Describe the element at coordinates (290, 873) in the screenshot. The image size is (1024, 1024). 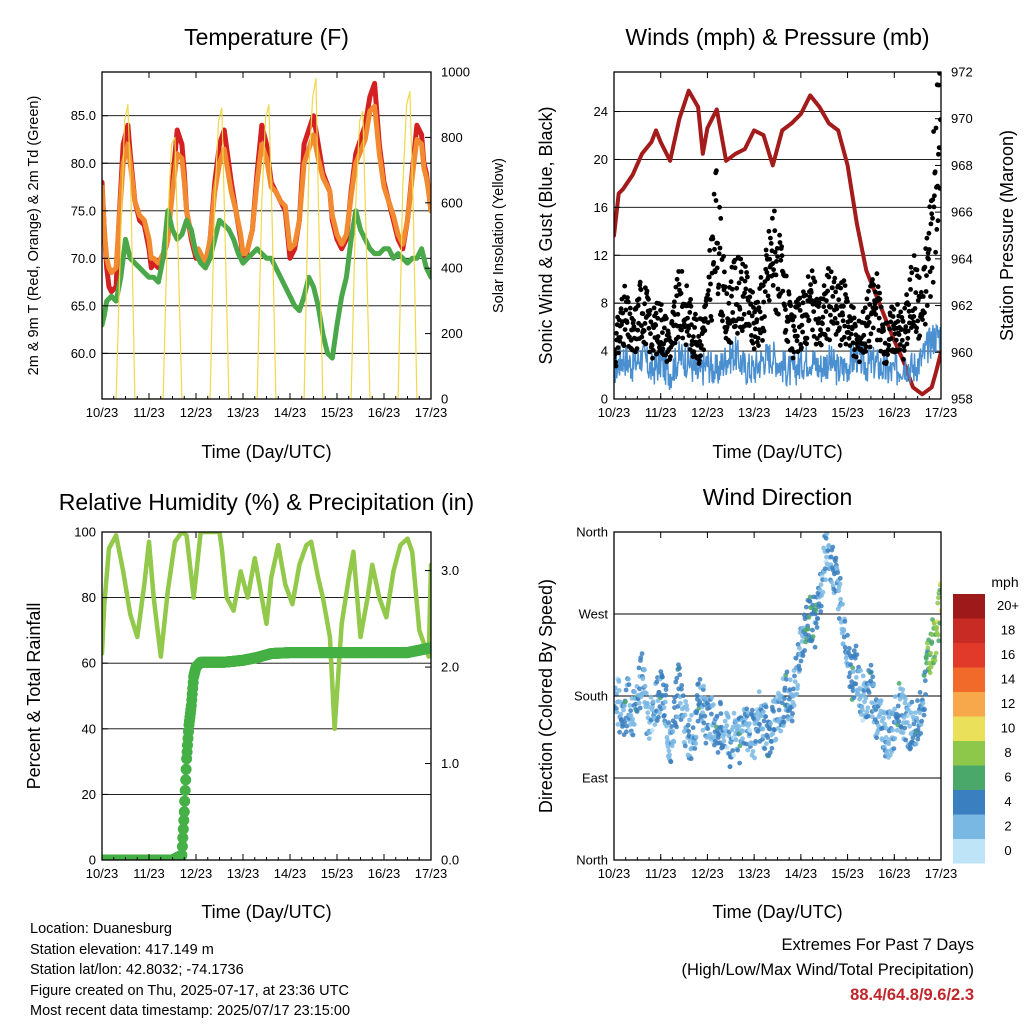
I see `x-tick-label: 14/23` at that location.